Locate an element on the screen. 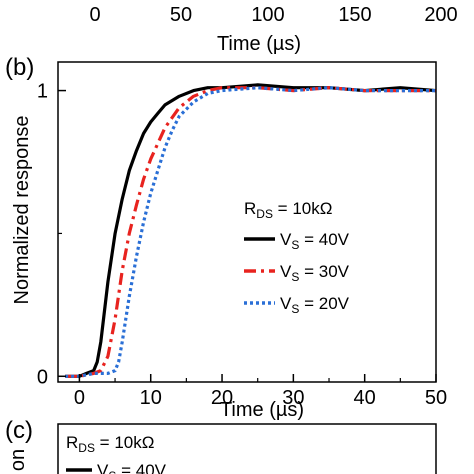  x-tick-label: 30 is located at coordinates (293, 398).